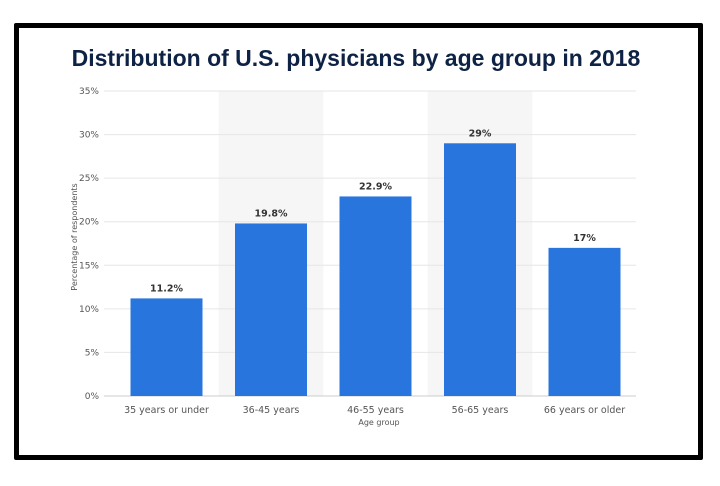 The width and height of the screenshot is (720, 486). Describe the element at coordinates (271, 410) in the screenshot. I see `x-category-label: 36-45 years` at that location.